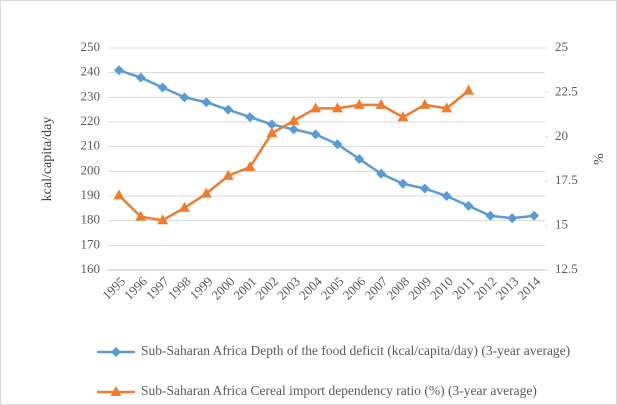 This screenshot has height=405, width=617. I want to click on y-tick-label: 230, so click(91, 95).